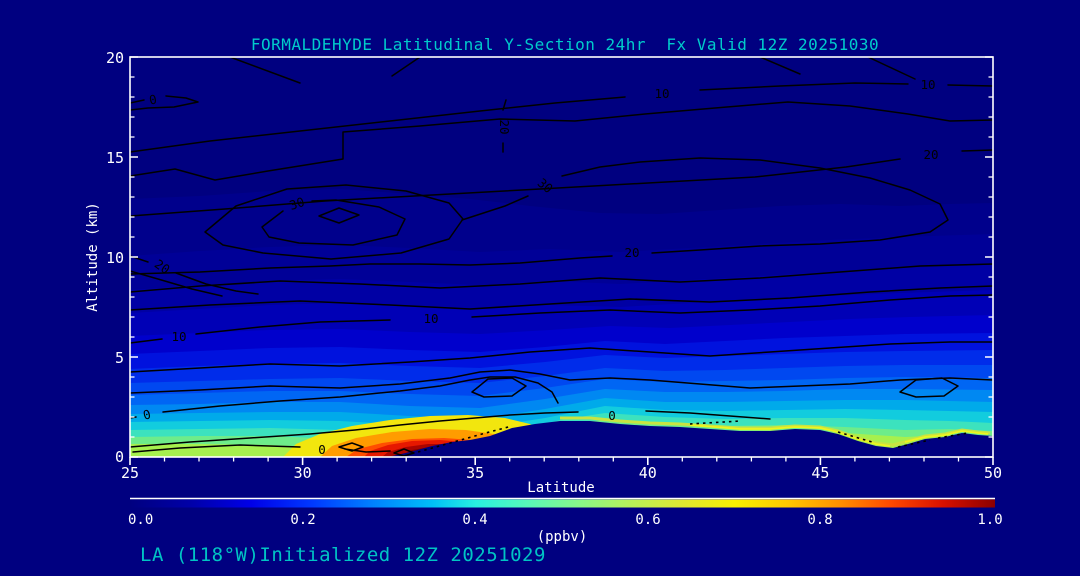 Image resolution: width=1080 pixels, height=576 pixels. What do you see at coordinates (648, 473) in the screenshot?
I see `x-tick-label: 40` at bounding box center [648, 473].